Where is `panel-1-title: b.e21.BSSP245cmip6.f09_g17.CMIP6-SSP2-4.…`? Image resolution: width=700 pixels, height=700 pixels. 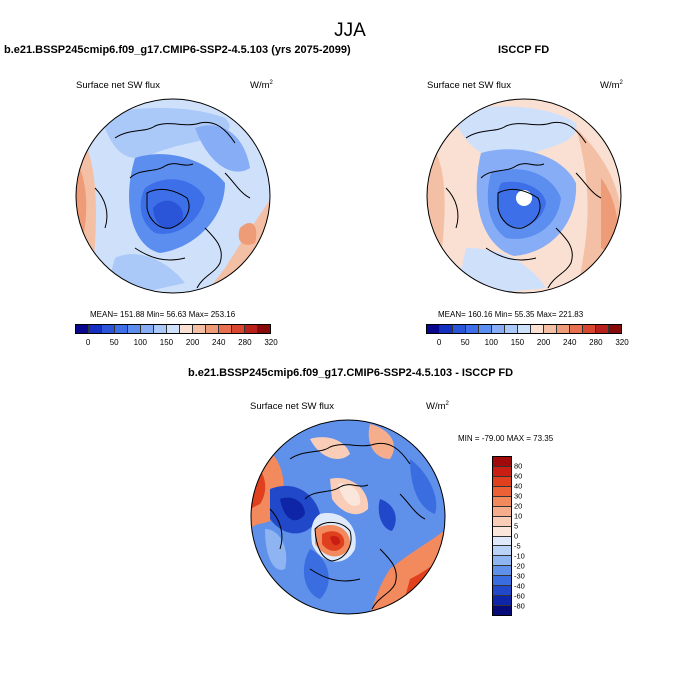 panel-1-title: b.e21.BSSP245cmip6.f09_g17.CMIP6-SSP2-4.… is located at coordinates (177, 50).